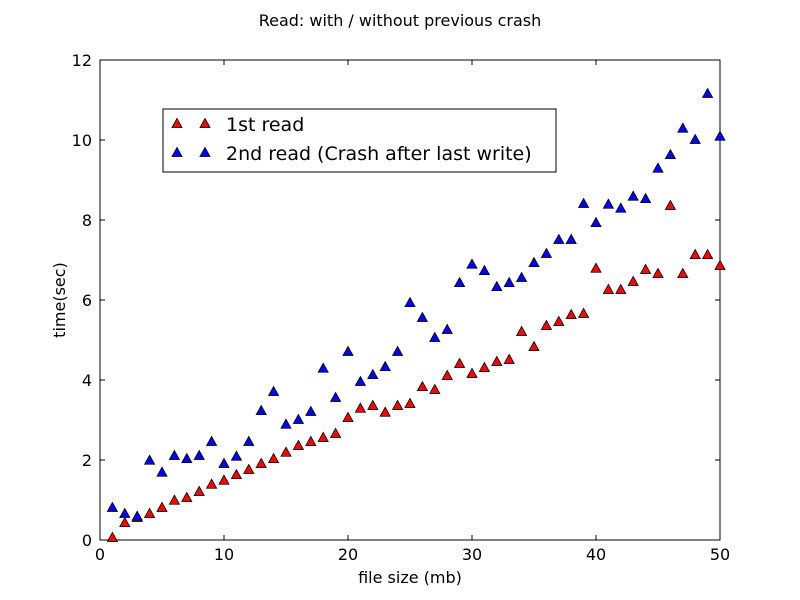  I want to click on x-tick-label: 30, so click(472, 554).